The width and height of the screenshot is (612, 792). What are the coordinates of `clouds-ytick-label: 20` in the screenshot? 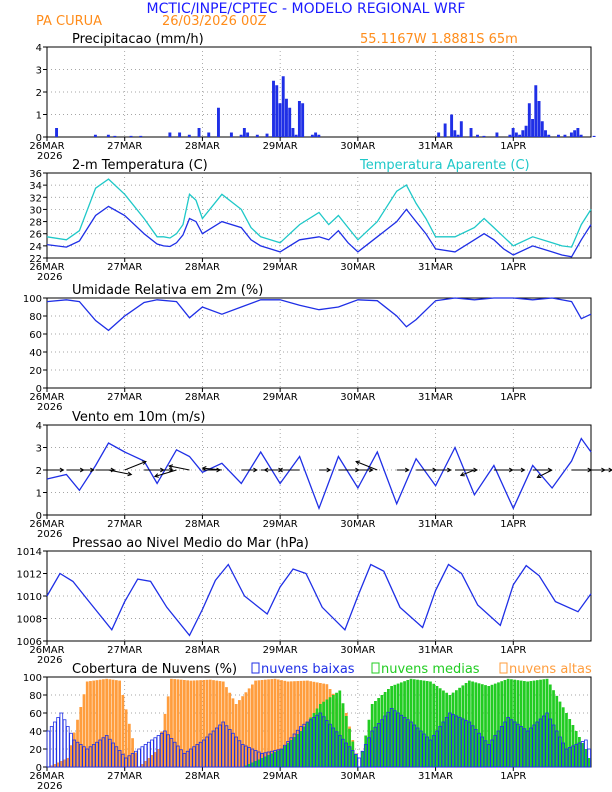 It's located at (35, 750).